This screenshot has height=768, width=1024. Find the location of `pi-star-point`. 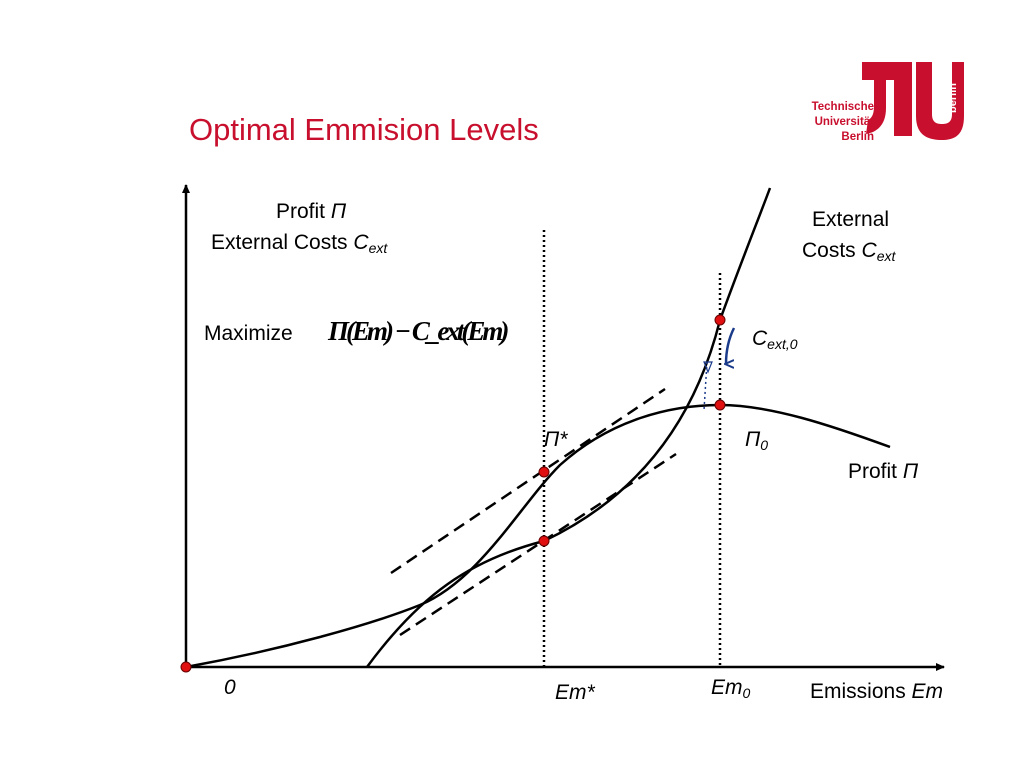

pi-star-point is located at coordinates (544, 472).